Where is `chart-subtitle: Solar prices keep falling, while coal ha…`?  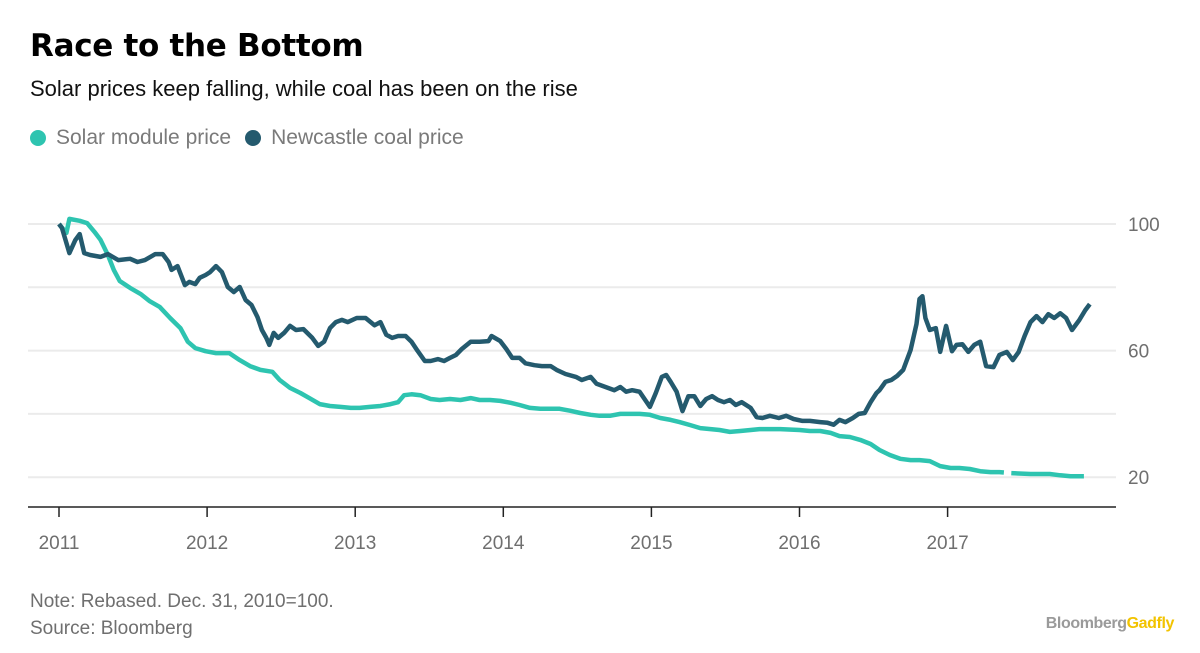
chart-subtitle: Solar prices keep falling, while coal ha… is located at coordinates (304, 88).